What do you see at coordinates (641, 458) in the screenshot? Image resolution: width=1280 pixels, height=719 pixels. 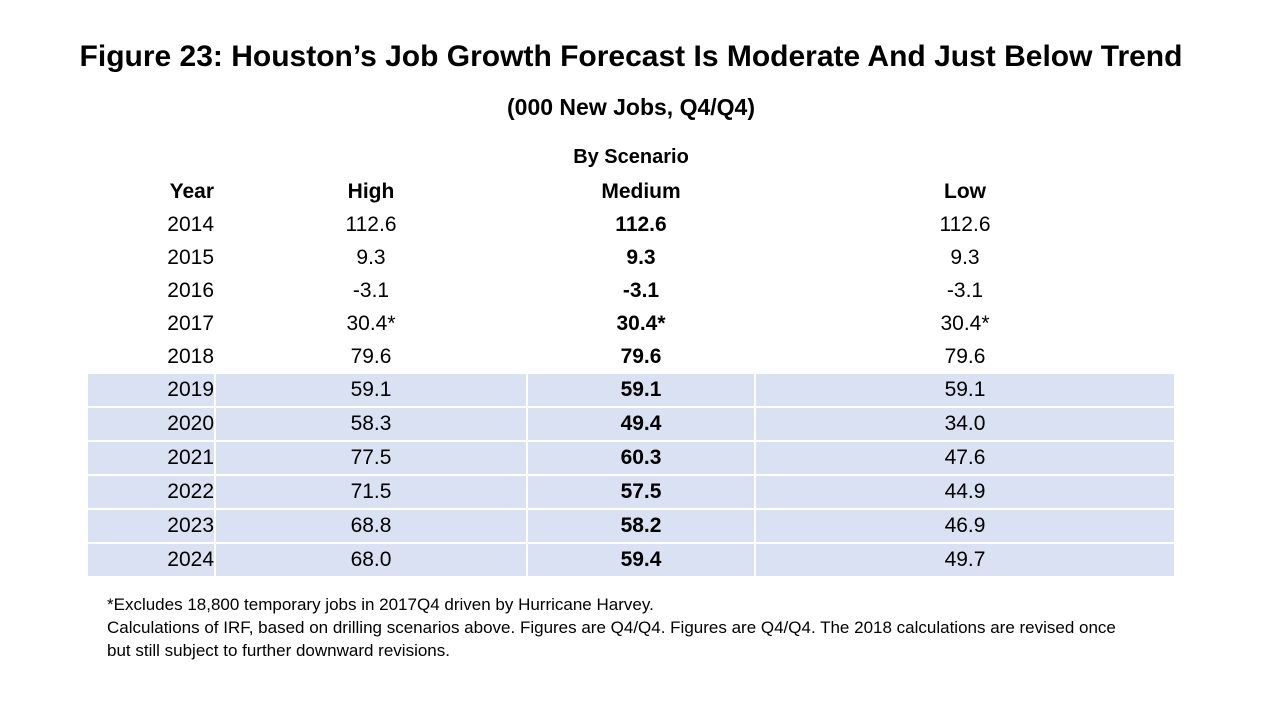 I see `medium-cell: 60.3` at bounding box center [641, 458].